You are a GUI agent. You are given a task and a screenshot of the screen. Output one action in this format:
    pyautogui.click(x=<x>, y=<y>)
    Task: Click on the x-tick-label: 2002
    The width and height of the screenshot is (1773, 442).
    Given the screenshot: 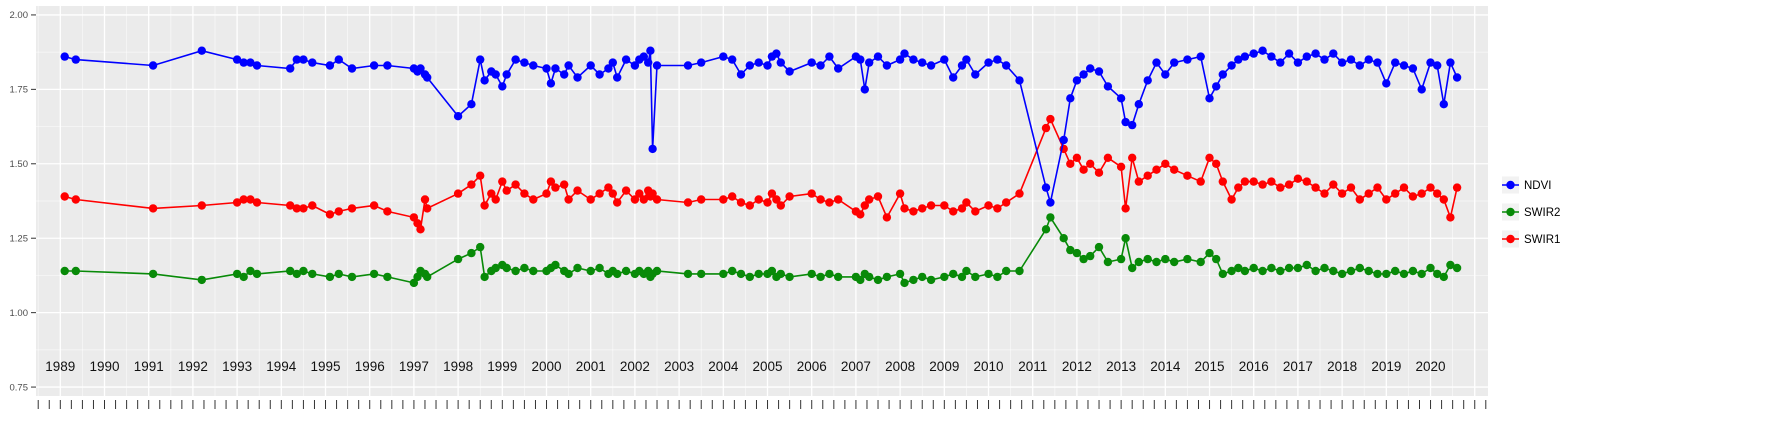 What is the action you would take?
    pyautogui.click(x=635, y=366)
    